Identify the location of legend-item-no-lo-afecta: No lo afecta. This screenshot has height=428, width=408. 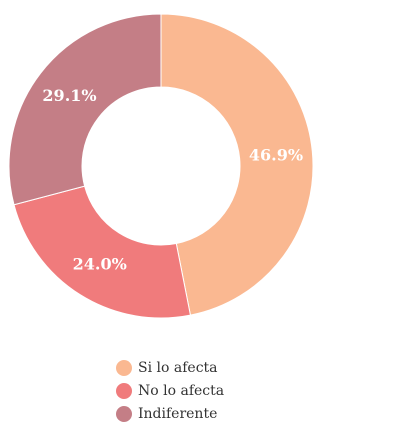
(206, 390).